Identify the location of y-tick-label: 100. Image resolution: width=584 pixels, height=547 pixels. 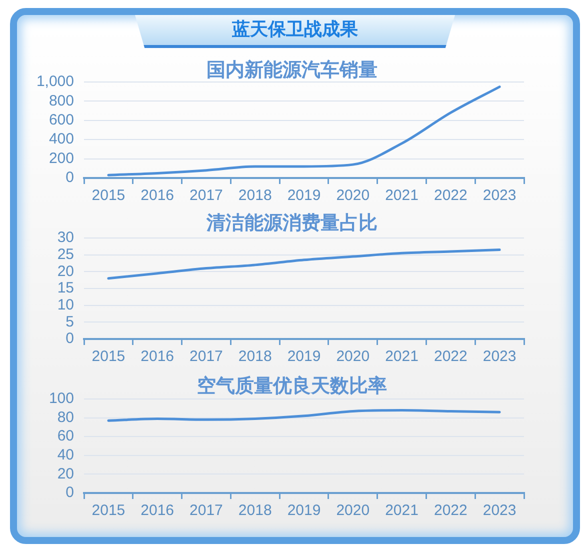
(61, 399).